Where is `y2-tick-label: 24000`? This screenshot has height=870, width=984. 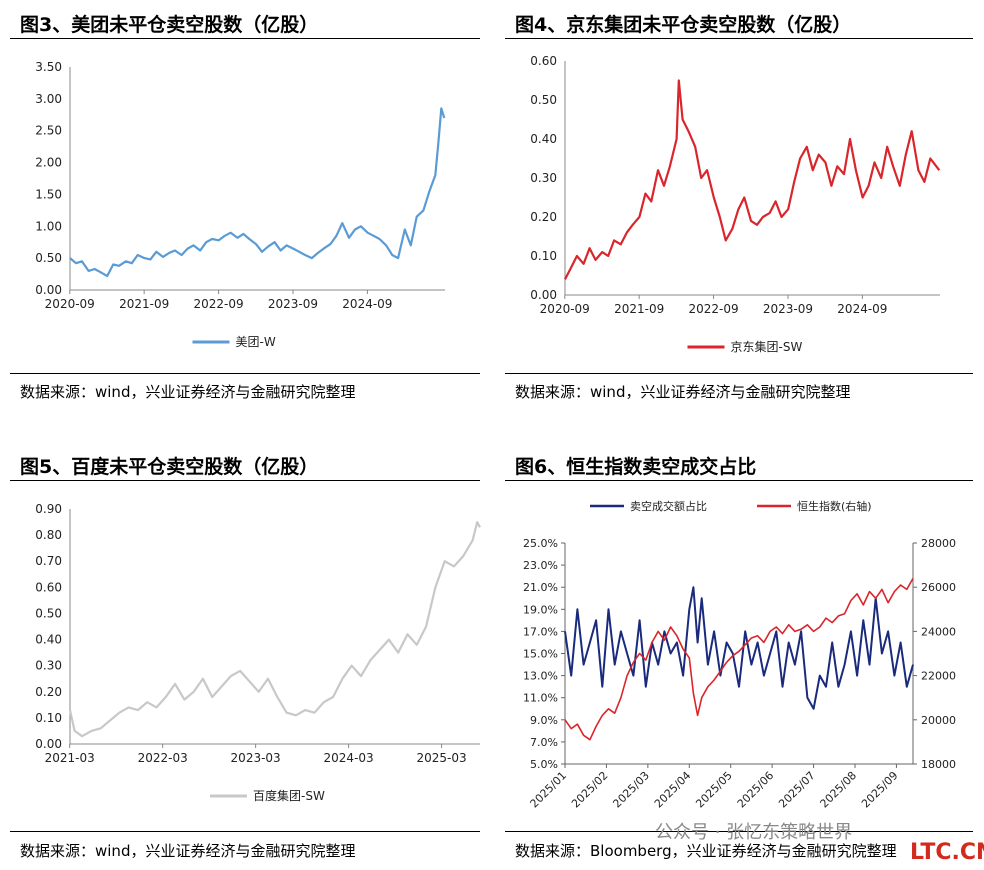 y2-tick-label: 24000 is located at coordinates (938, 631).